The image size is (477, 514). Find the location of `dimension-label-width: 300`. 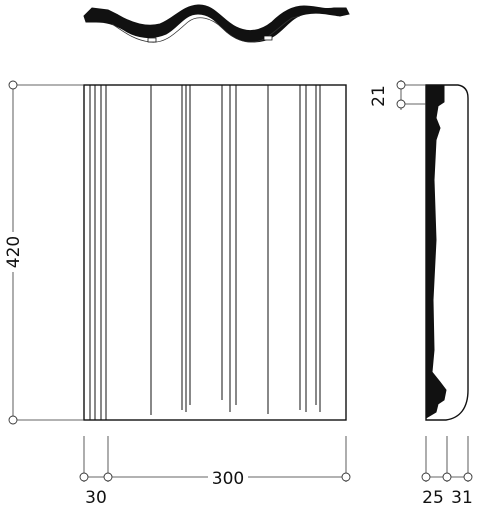

dimension-label-width: 300 is located at coordinates (228, 479).